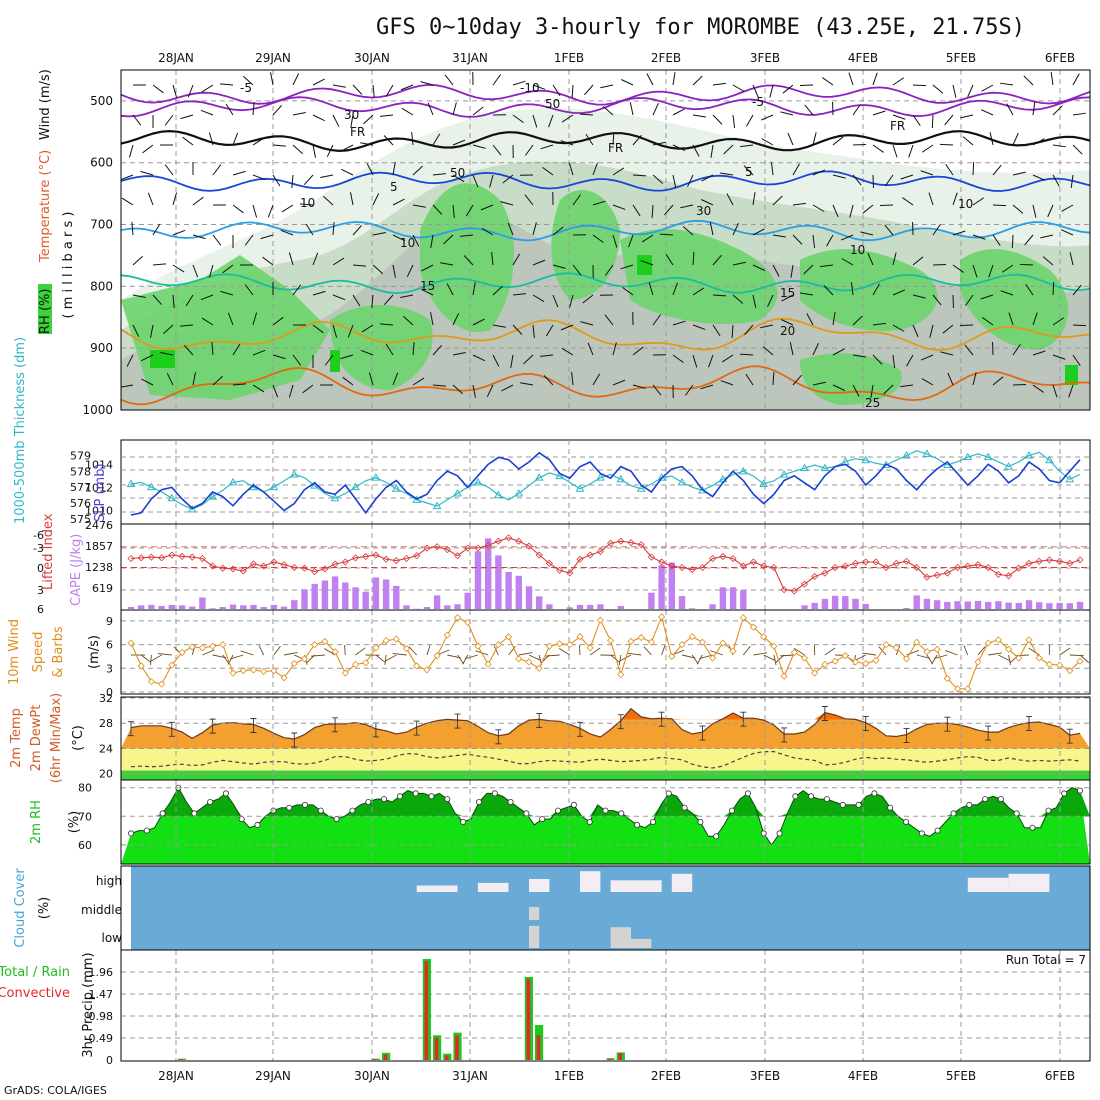 The height and width of the screenshot is (1100, 1100). What do you see at coordinates (666, 1076) in the screenshot?
I see `bottom-date-label: 2FEB` at bounding box center [666, 1076].